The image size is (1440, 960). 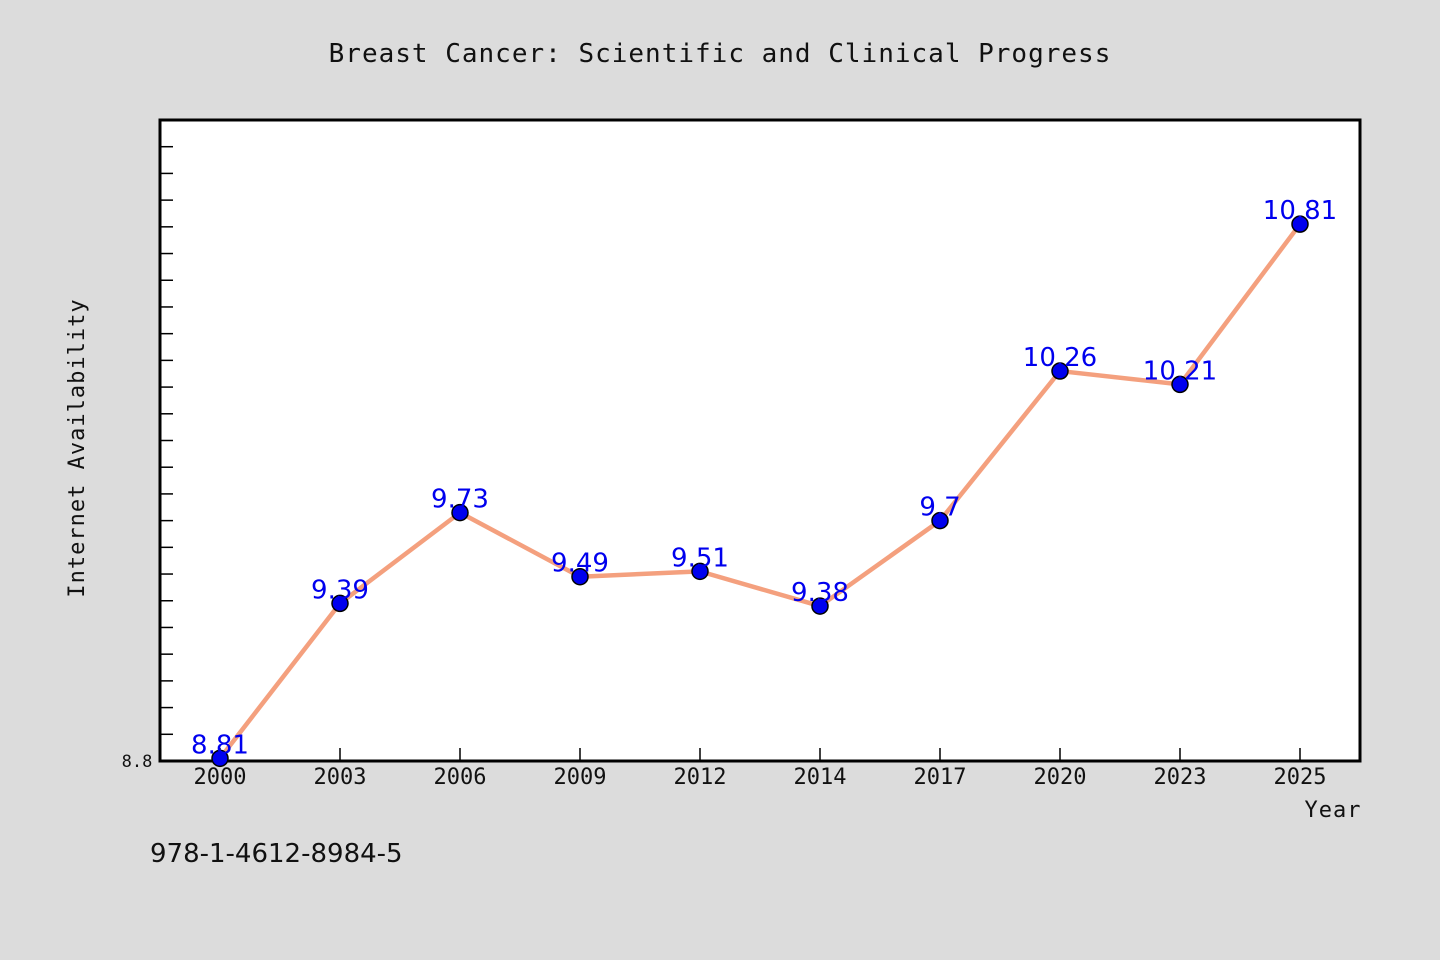 What do you see at coordinates (460, 777) in the screenshot?
I see `x-tick-label: 2006` at bounding box center [460, 777].